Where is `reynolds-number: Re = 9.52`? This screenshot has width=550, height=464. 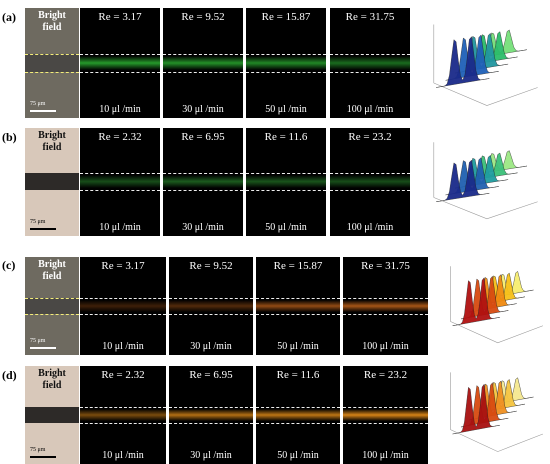
reynolds-number: Re = 9.52 is located at coordinates (211, 266).